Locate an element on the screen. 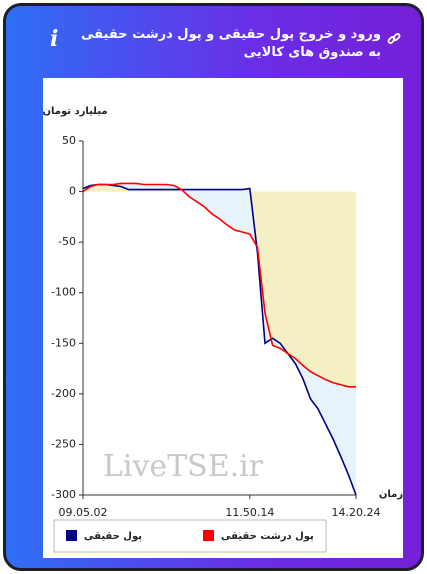  y-axis-label: میلیارد تومان is located at coordinates (75, 111).